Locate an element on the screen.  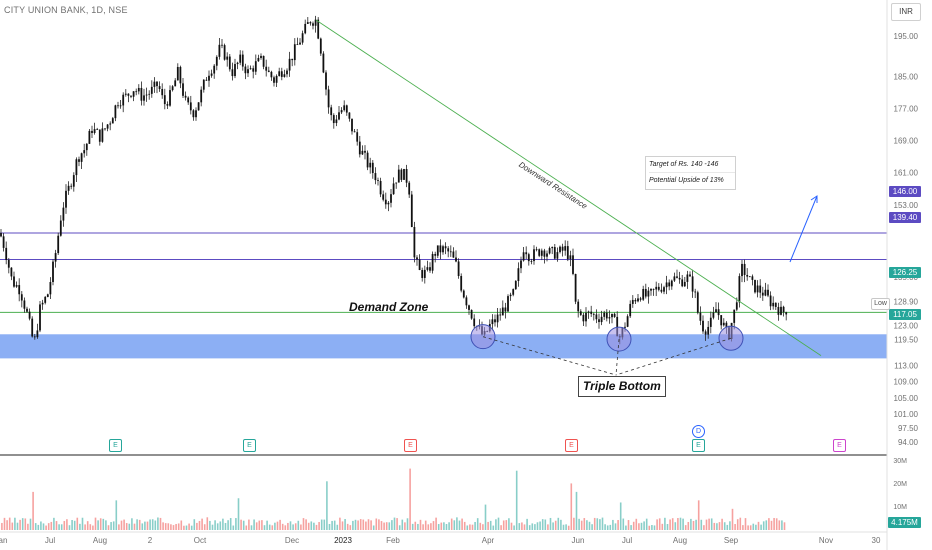
last-price-label: 126.25 is located at coordinates (905, 272).